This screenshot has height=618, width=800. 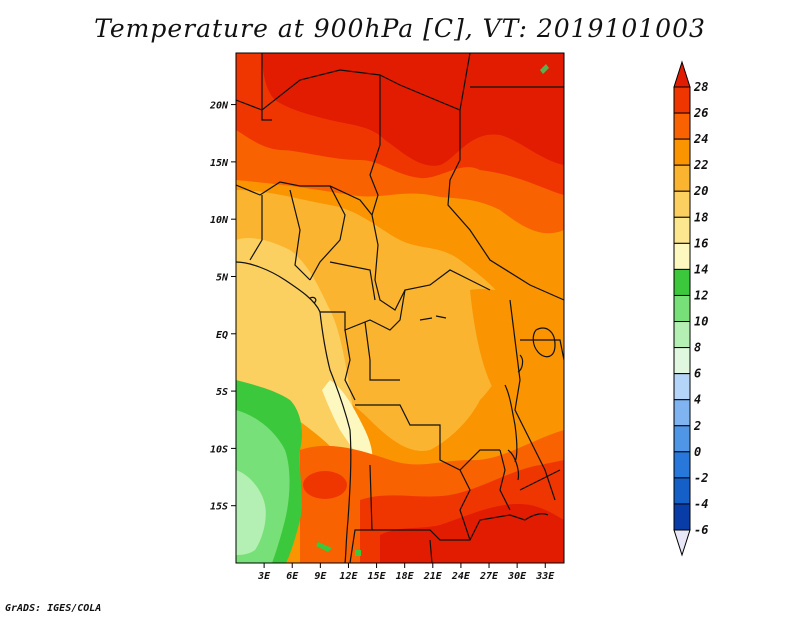 I want to click on colorbar-level-label: 4, so click(x=697, y=400).